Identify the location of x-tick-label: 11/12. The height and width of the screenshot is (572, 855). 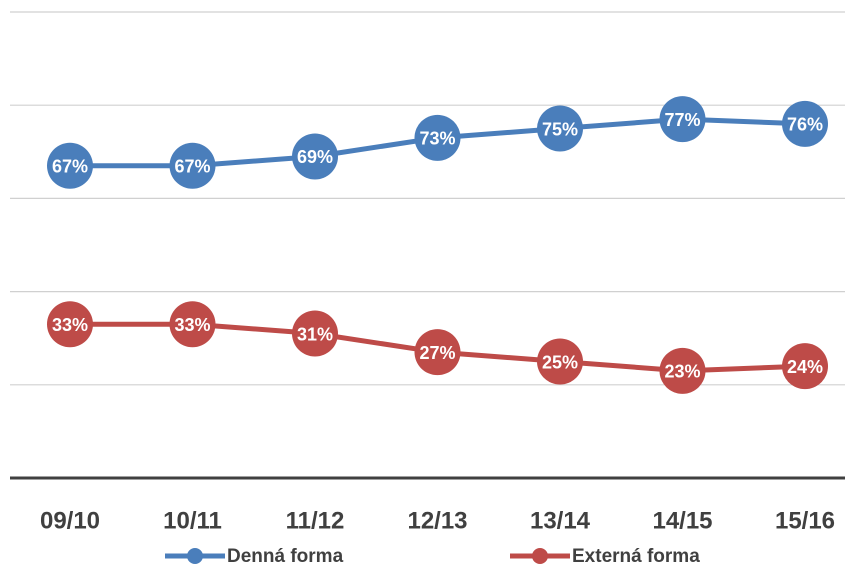
(315, 520).